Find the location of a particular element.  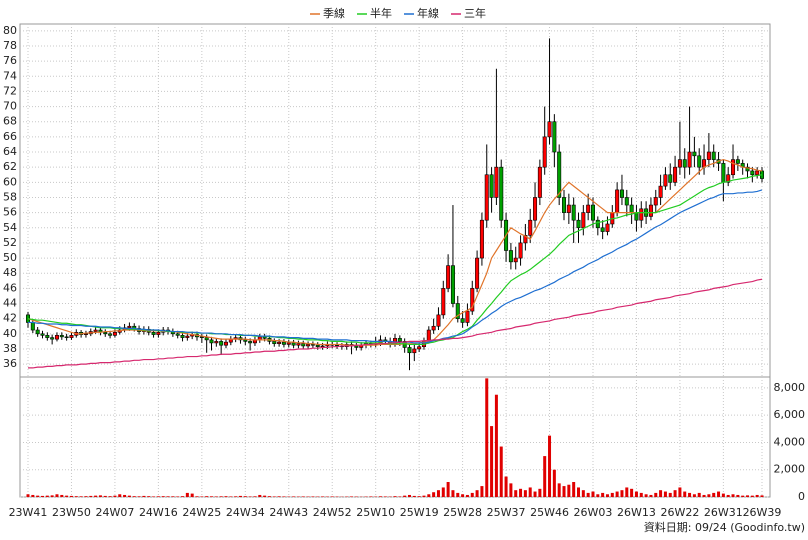

y-tick-label: 80 is located at coordinates (10, 30).